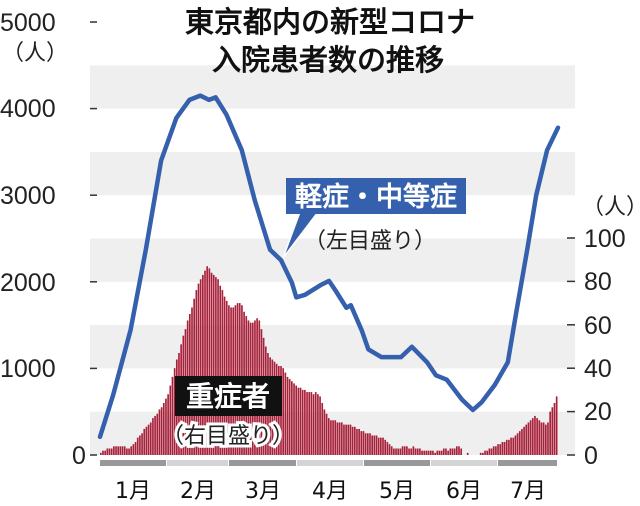  What do you see at coordinates (591, 456) in the screenshot?
I see `right-tick-label: 0` at bounding box center [591, 456].